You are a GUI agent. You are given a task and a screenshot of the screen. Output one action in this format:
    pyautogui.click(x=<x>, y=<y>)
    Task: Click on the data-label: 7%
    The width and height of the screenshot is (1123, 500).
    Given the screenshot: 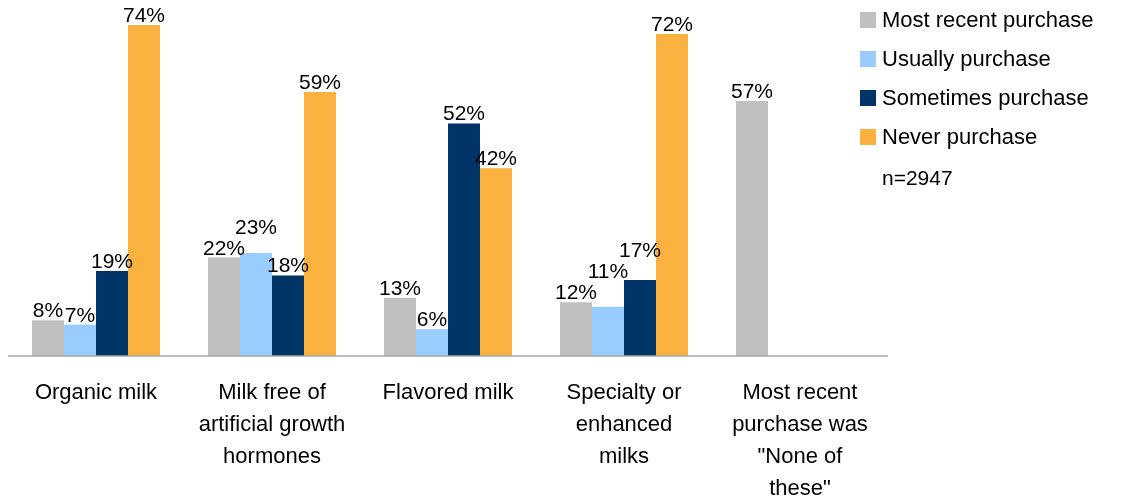 What is the action you would take?
    pyautogui.click(x=80, y=314)
    